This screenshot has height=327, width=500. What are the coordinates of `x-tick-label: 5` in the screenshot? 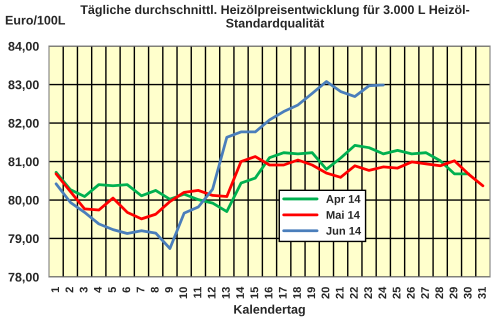 It's located at (112, 290).